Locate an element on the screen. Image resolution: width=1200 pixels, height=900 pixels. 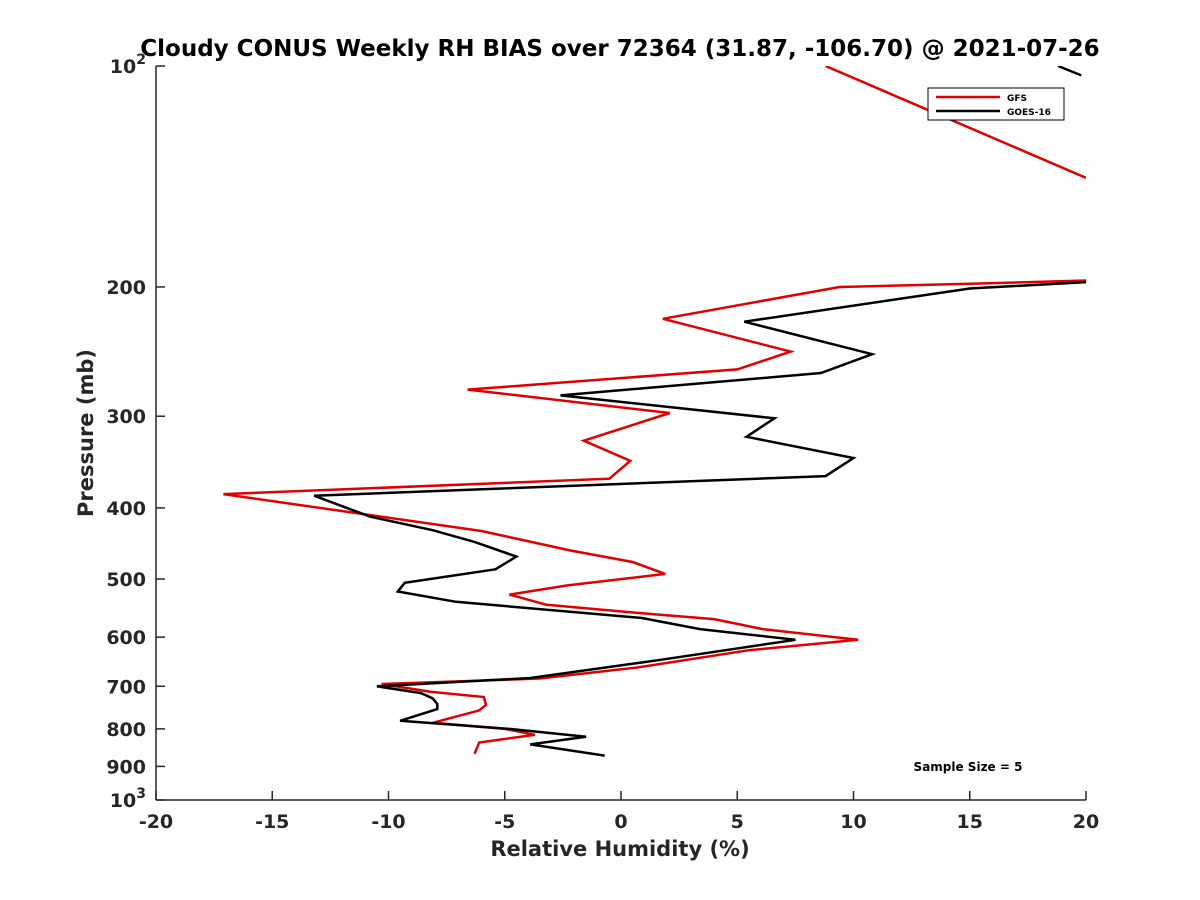
x-tick-label: -5 is located at coordinates (504, 822).